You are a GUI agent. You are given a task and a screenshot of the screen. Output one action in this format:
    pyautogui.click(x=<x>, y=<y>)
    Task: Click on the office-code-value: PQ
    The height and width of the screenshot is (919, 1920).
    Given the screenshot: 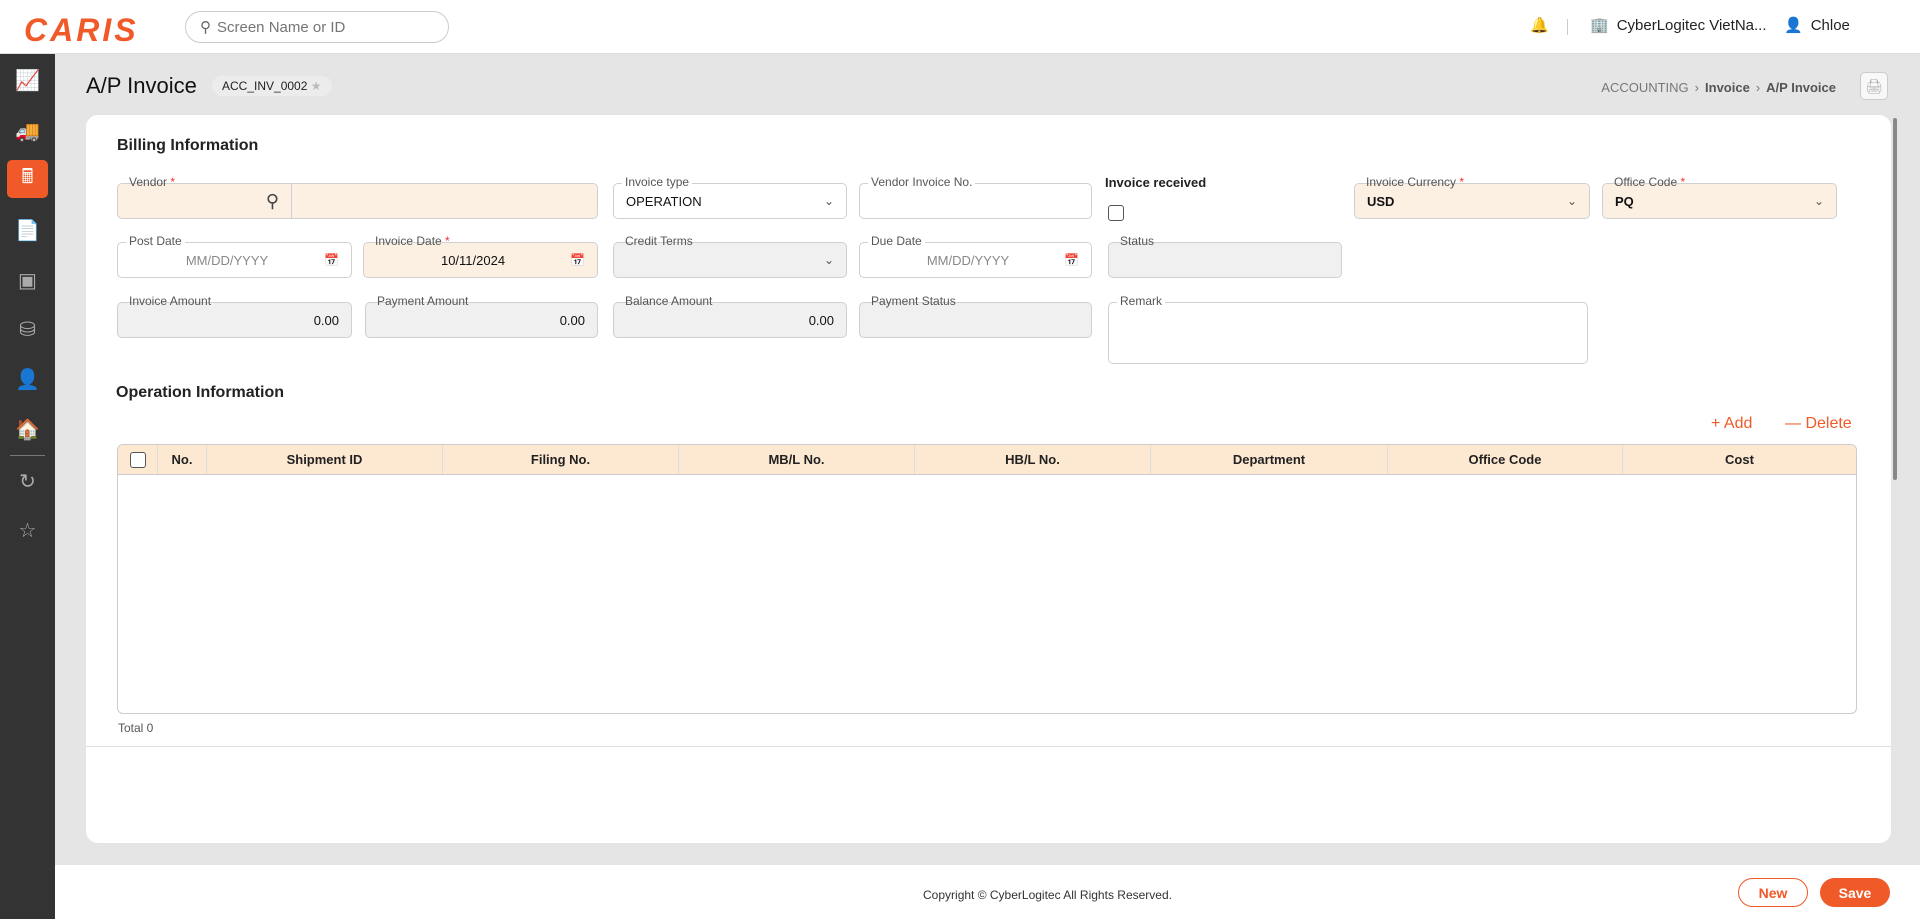 What is the action you would take?
    pyautogui.click(x=1624, y=201)
    